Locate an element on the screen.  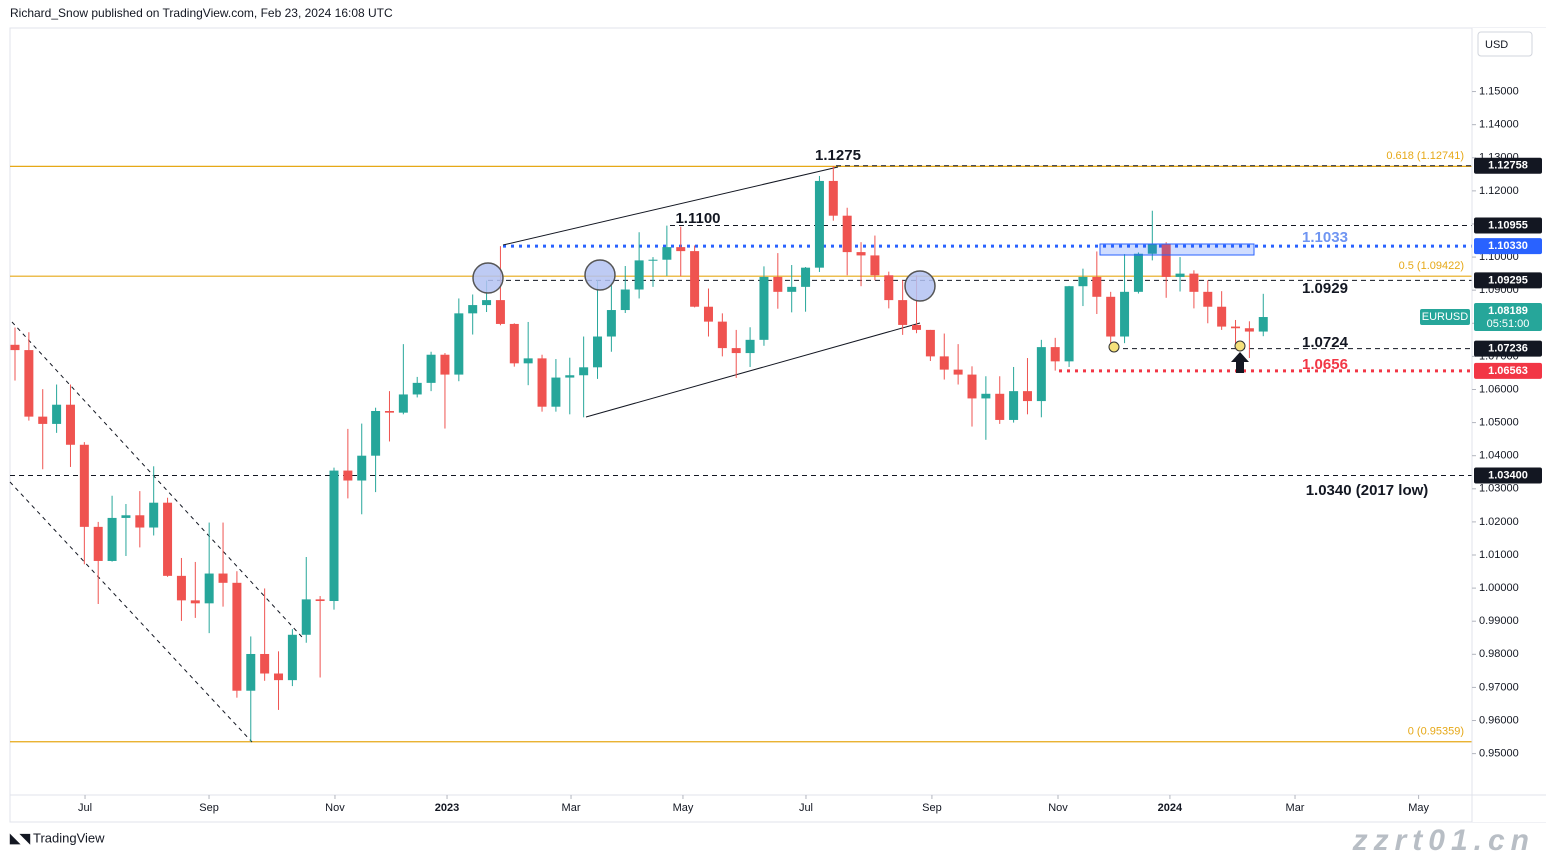
y-tick-label: 0.98000 is located at coordinates (1499, 654).